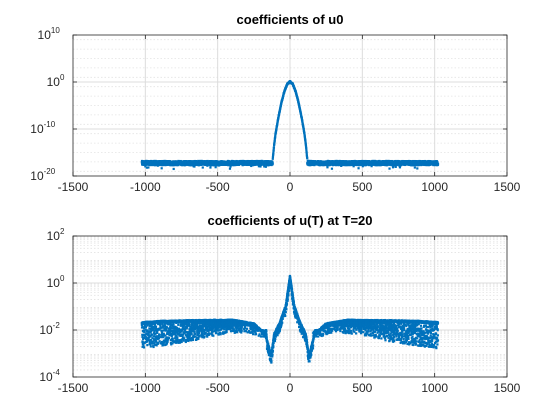  Describe the element at coordinates (434, 187) in the screenshot. I see `x-tick-label: 1000` at that location.